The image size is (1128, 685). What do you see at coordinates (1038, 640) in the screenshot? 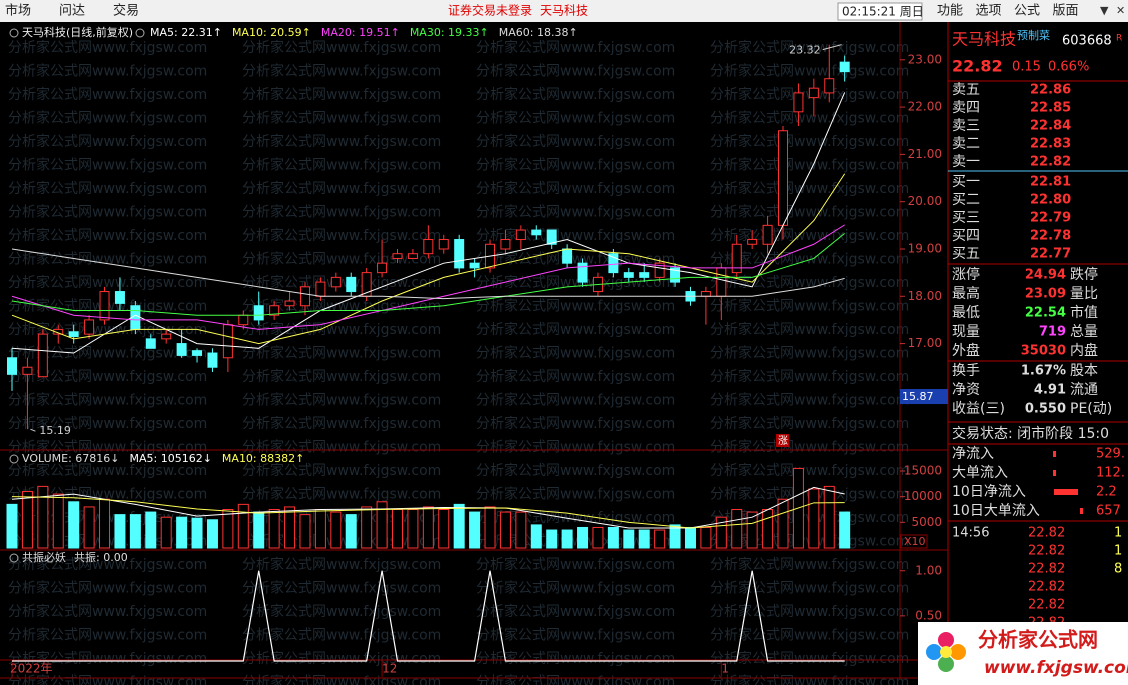
I see `logo-title: 分析家公式网` at bounding box center [1038, 640].